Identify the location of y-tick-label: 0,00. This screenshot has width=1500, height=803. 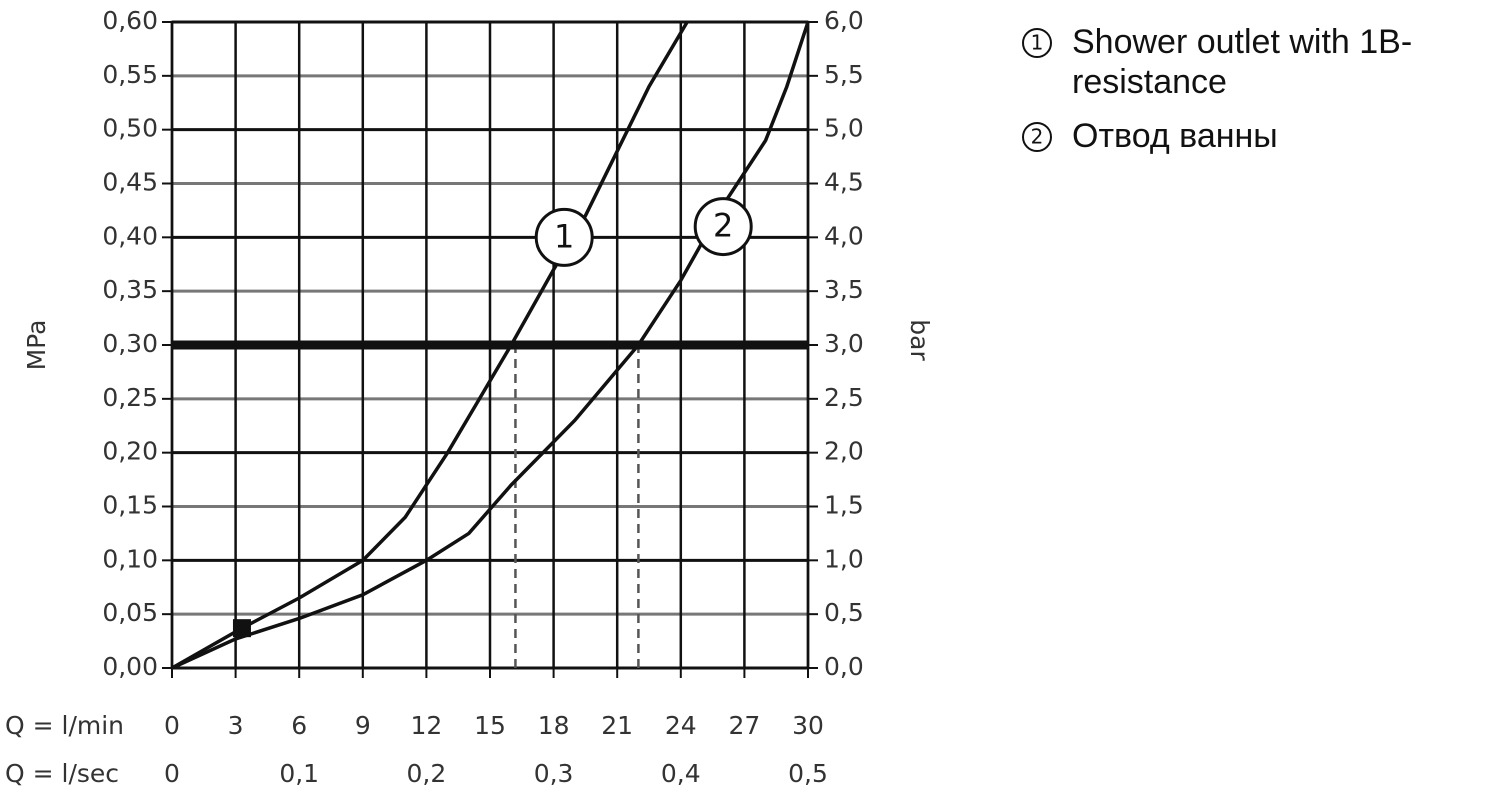
(130, 666).